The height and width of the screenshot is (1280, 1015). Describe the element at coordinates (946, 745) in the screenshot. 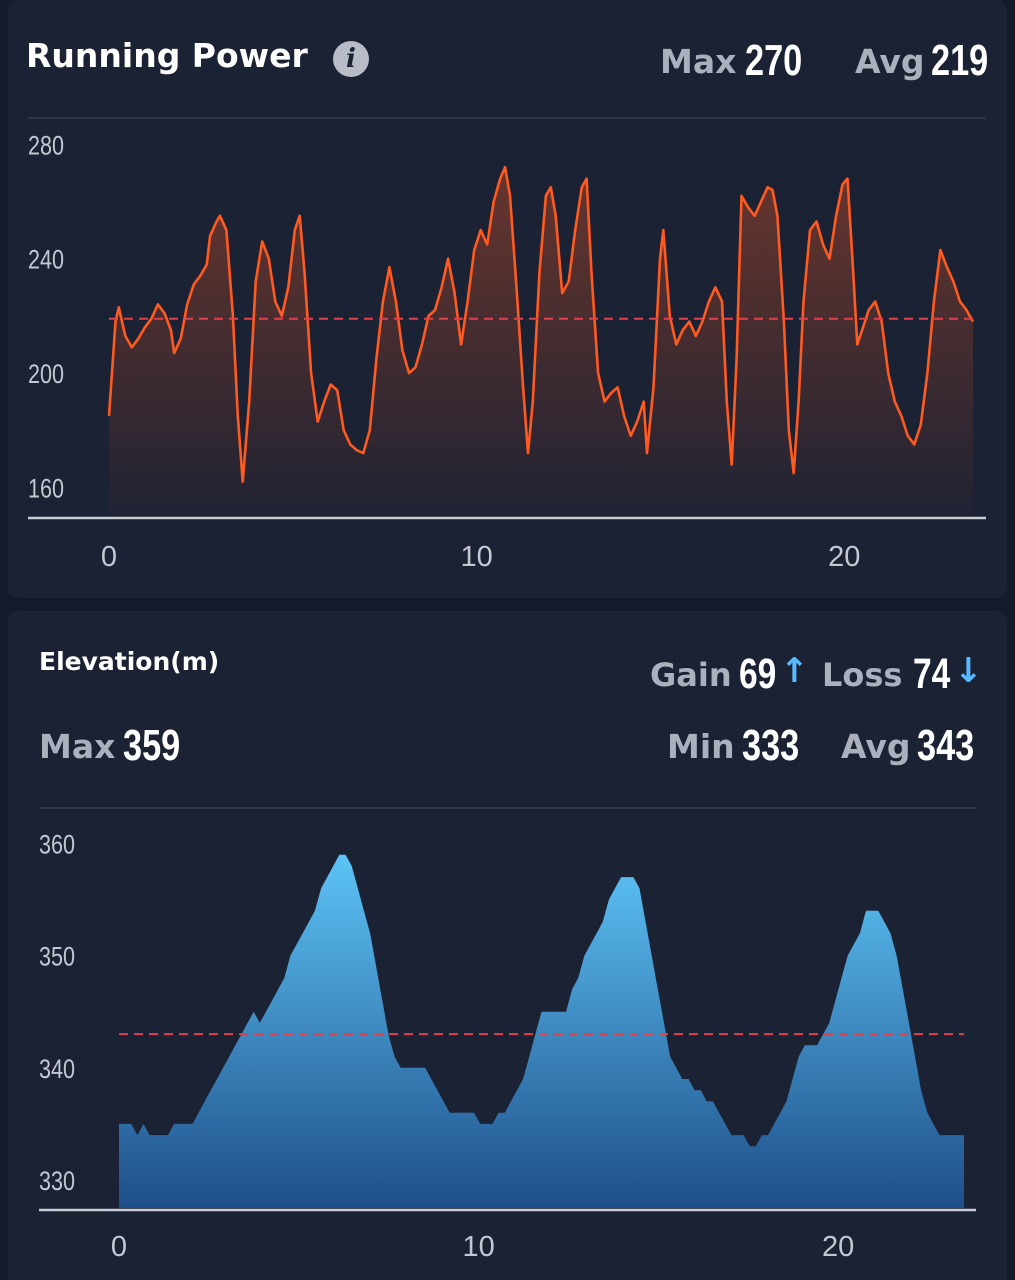

I see `elevation-avg-value: 343` at that location.